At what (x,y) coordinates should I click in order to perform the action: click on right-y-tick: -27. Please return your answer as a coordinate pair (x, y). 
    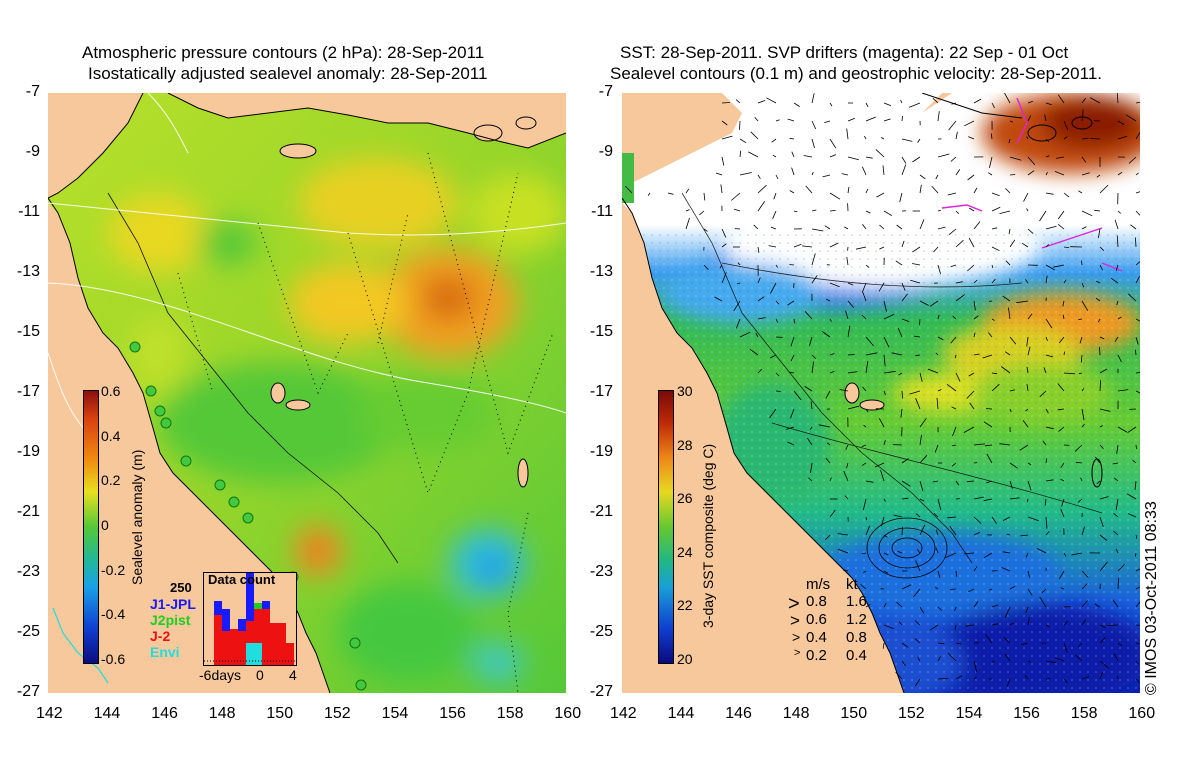
    Looking at the image, I should click on (601, 691).